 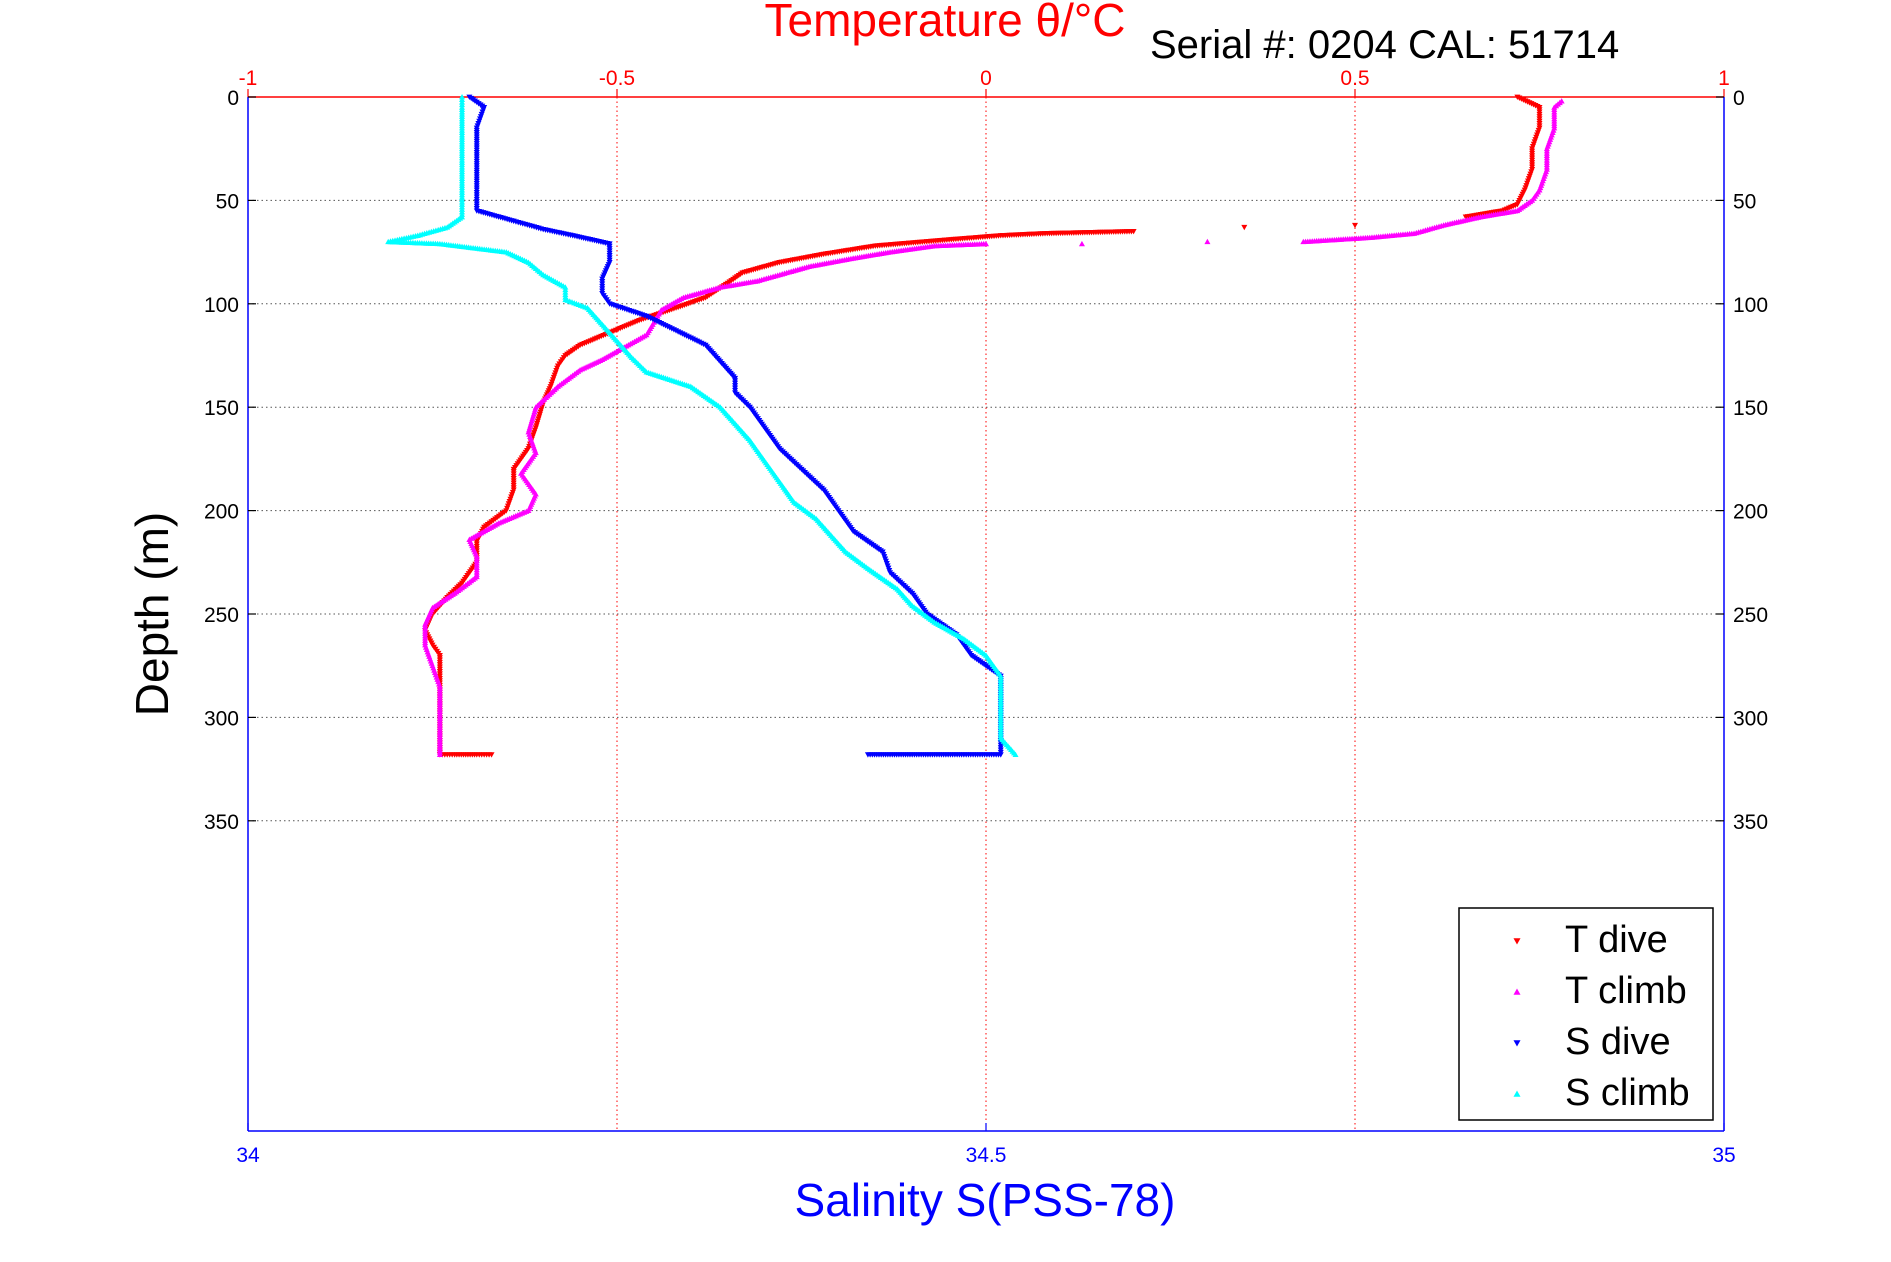 What do you see at coordinates (985, 1200) in the screenshot?
I see `salinity-axis-title: Salinity S(PSS-78)` at bounding box center [985, 1200].